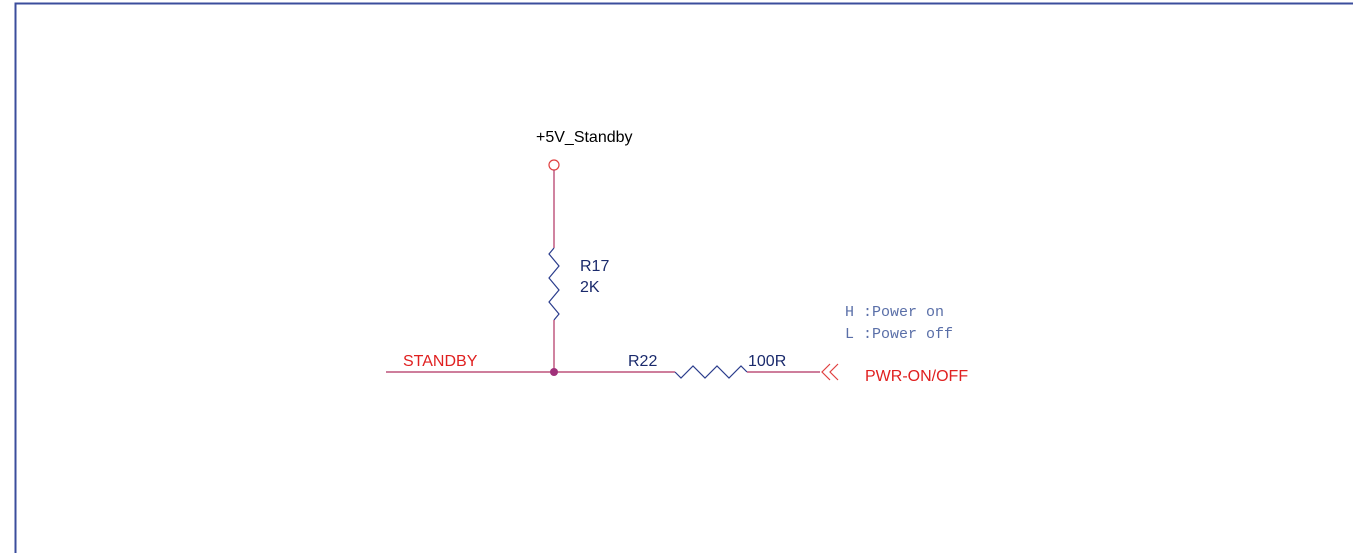 Image resolution: width=1353 pixels, height=553 pixels. Describe the element at coordinates (916, 376) in the screenshot. I see `net-right: PWR-ON/OFF` at that location.